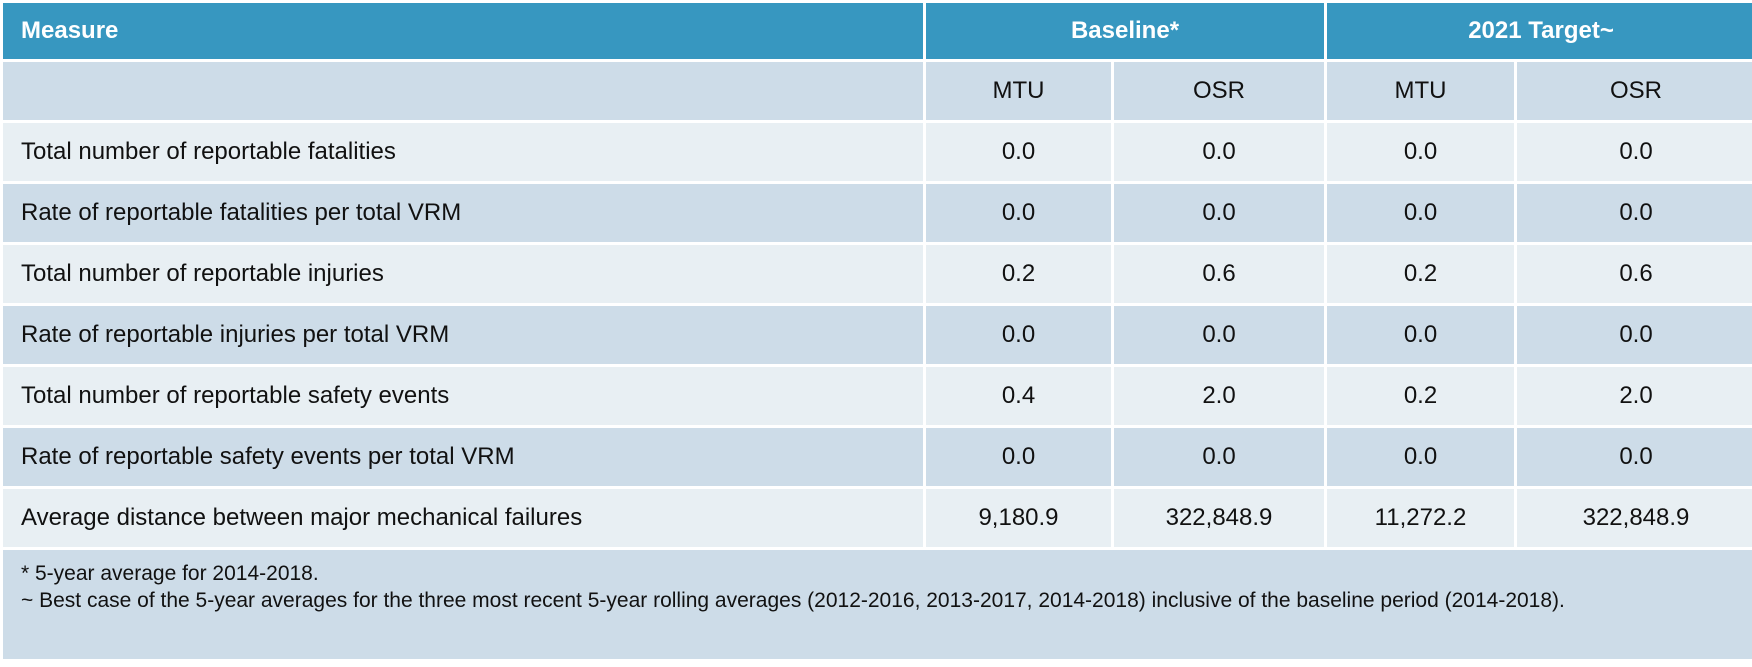 Image resolution: width=1752 pixels, height=667 pixels. What do you see at coordinates (1539, 31) in the screenshot?
I see `header-cell: 2021 Target~` at bounding box center [1539, 31].